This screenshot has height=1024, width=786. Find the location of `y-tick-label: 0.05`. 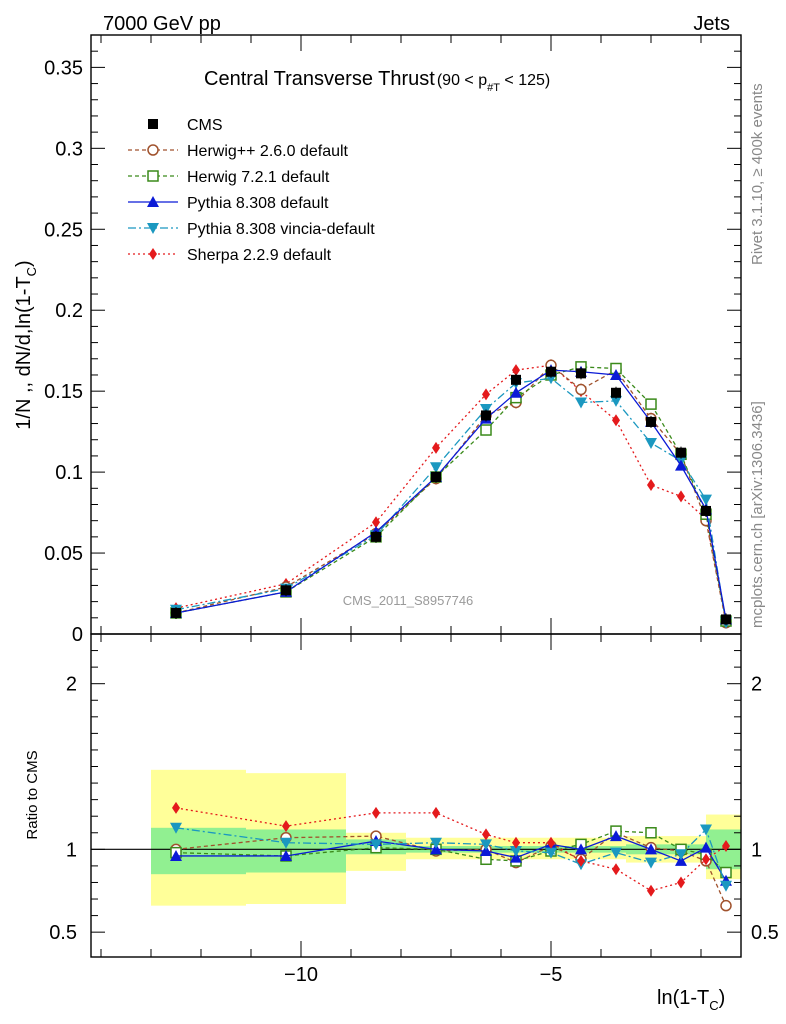

y-tick-label: 0.05 is located at coordinates (63, 554).